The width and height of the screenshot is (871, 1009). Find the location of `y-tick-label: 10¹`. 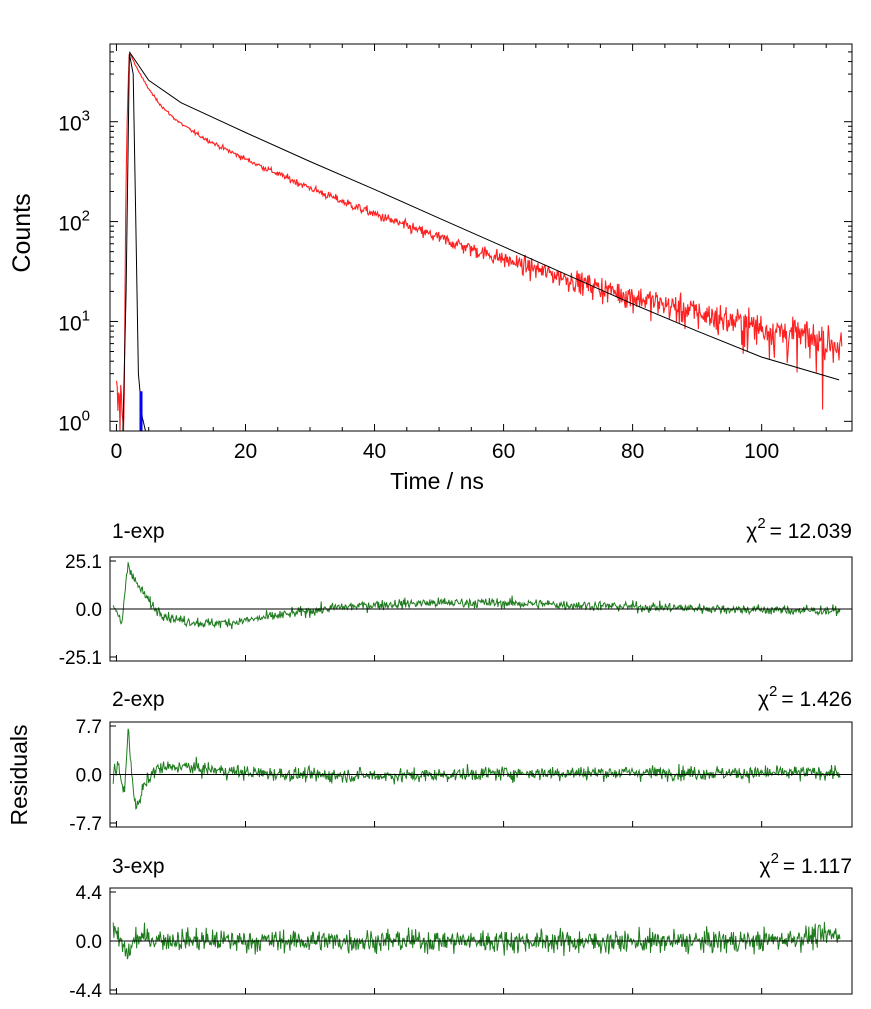

y-tick-label: 10¹ is located at coordinates (74, 321).